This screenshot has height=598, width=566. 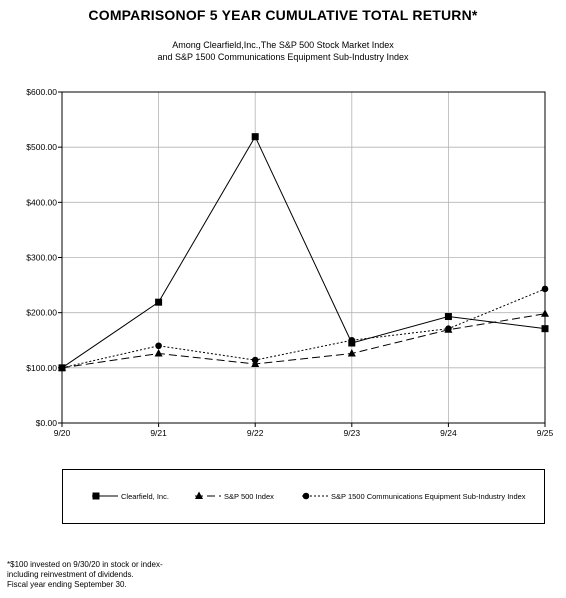 I want to click on y-tick-label: $600.00, so click(x=41, y=92).